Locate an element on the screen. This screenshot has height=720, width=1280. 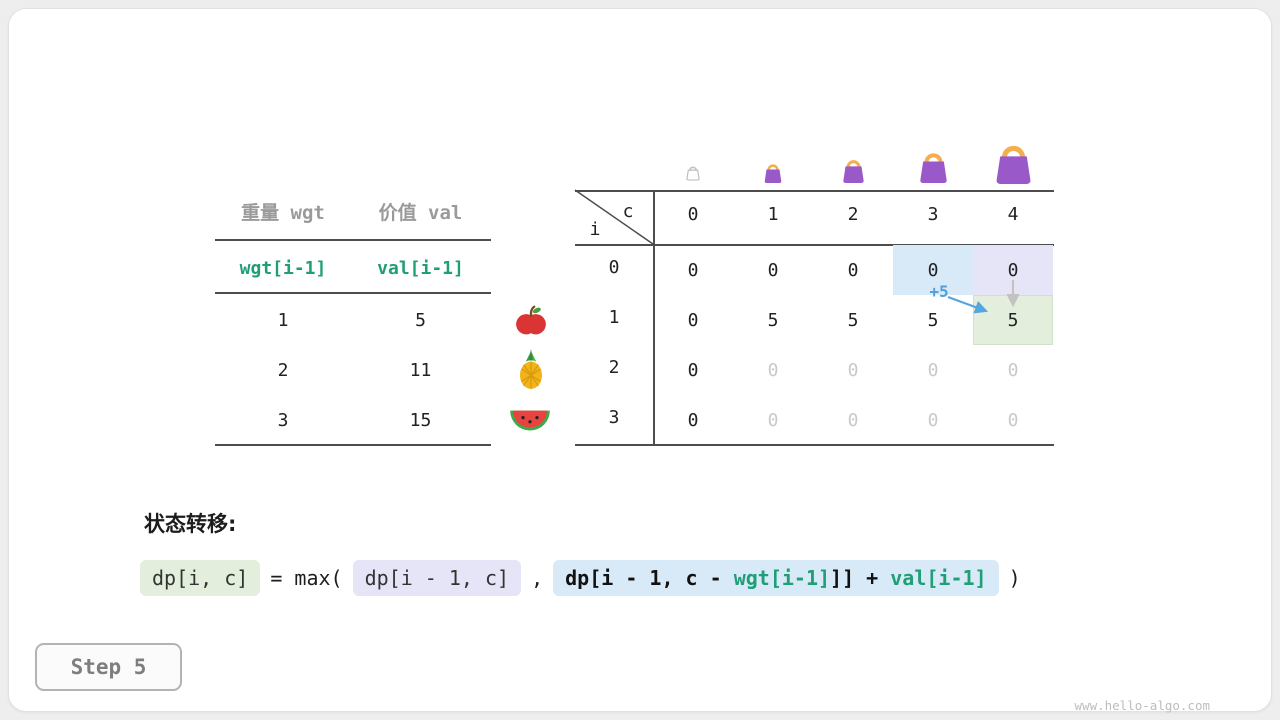
bag-large-icon is located at coordinates (933, 165).